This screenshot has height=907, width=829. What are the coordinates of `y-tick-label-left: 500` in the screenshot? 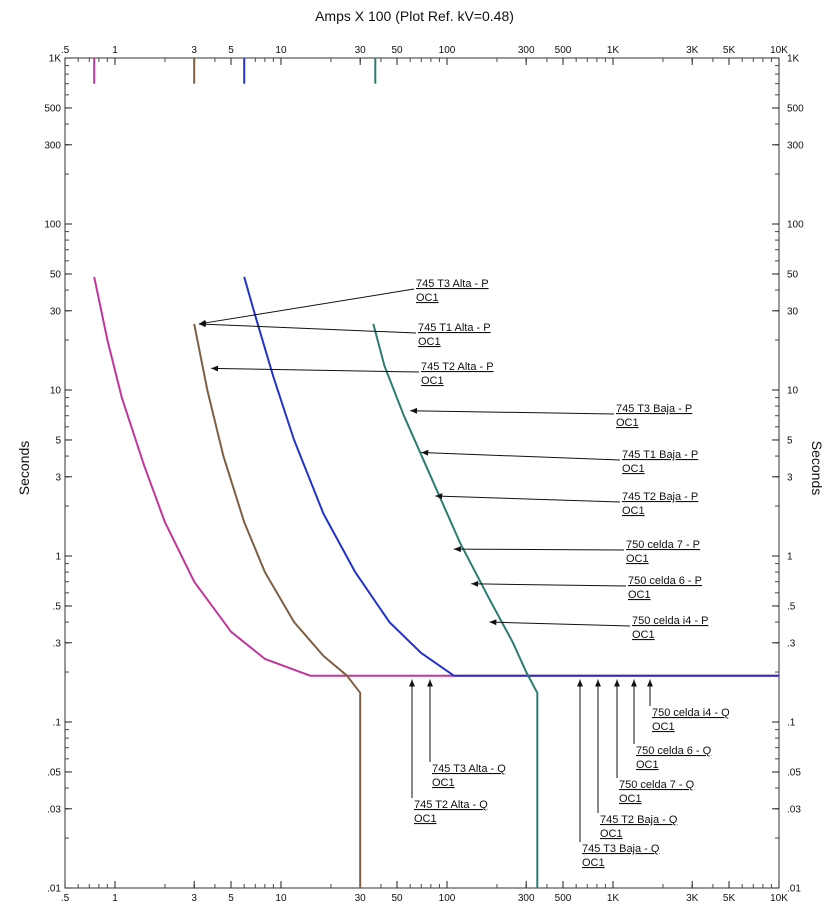 It's located at (52, 108).